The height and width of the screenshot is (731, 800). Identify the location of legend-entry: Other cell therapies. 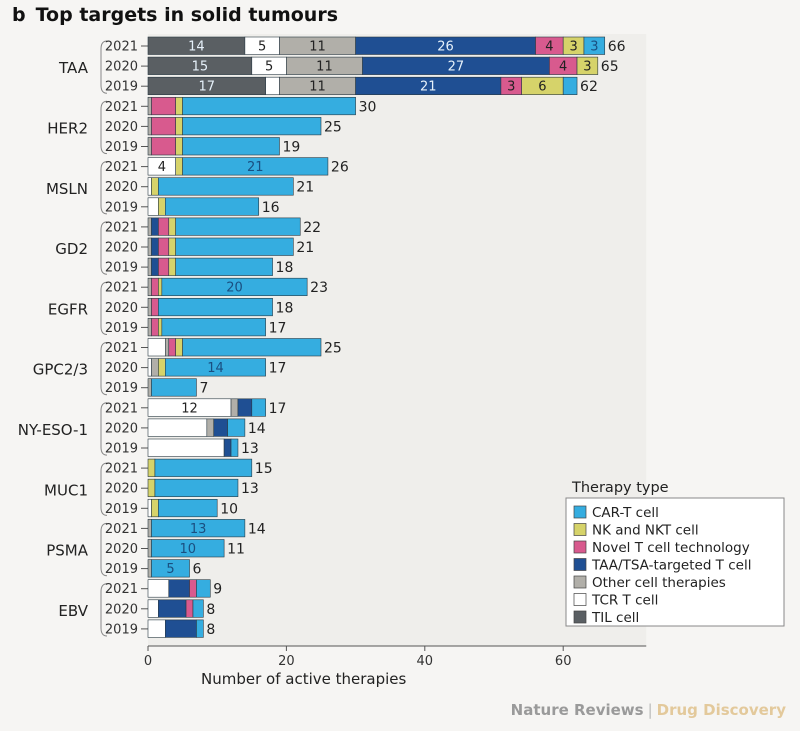
(659, 583).